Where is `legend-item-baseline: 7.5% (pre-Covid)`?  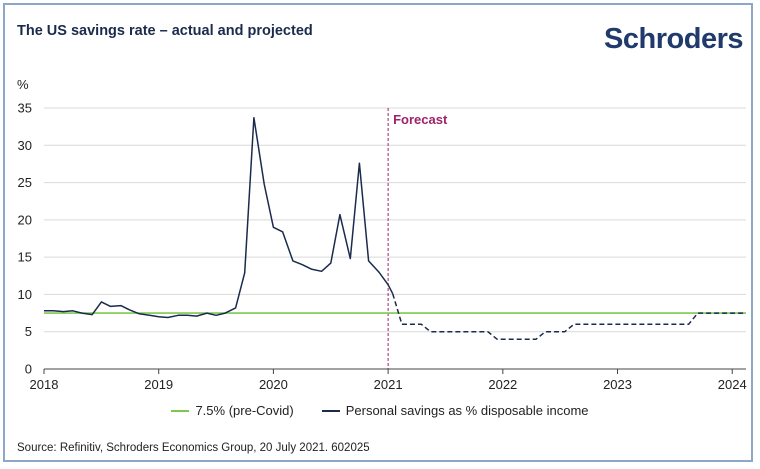 legend-item-baseline: 7.5% (pre-Covid) is located at coordinates (232, 410).